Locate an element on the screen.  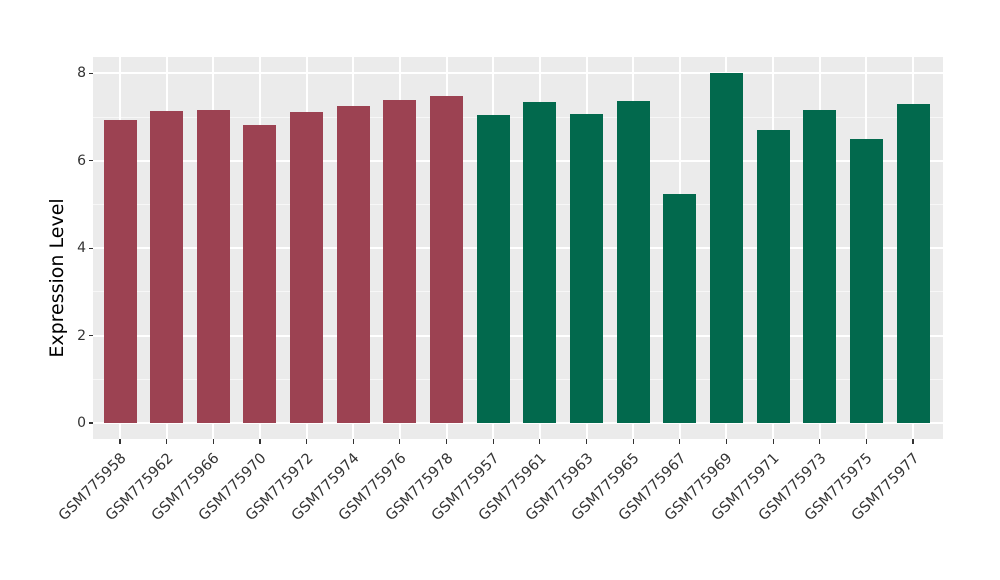
bar-GSM775957 is located at coordinates (493, 268).